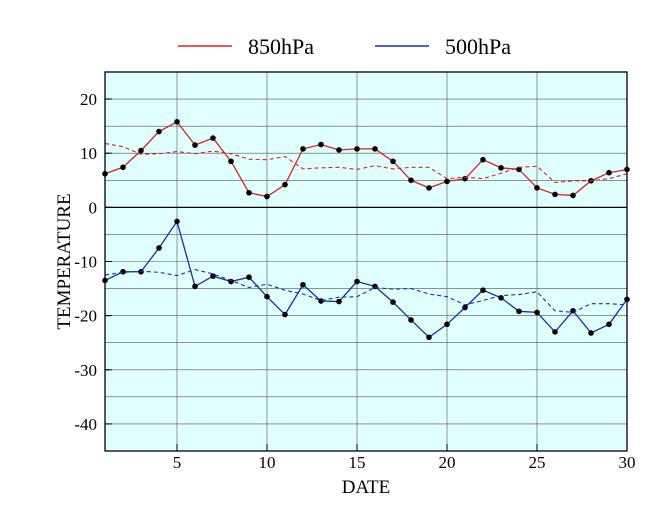 Image resolution: width=660 pixels, height=510 pixels. Describe the element at coordinates (85, 370) in the screenshot. I see `y-tick-label: -30` at that location.